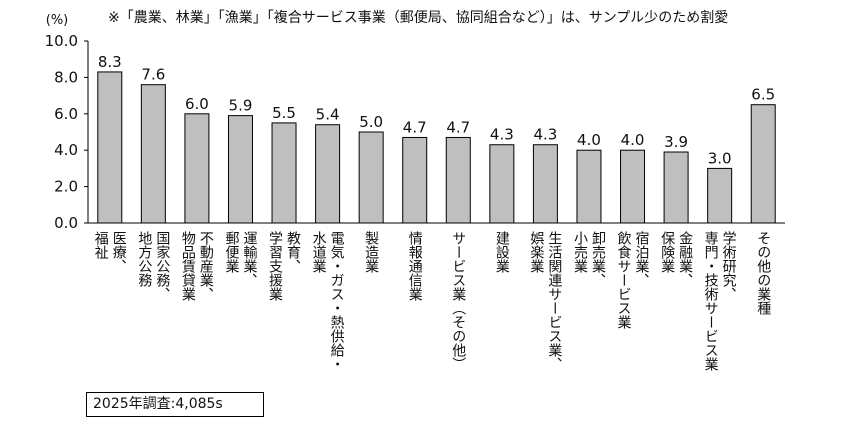 The width and height of the screenshot is (865, 430). I want to click on x-category-label: 情報通信業, so click(415, 266).